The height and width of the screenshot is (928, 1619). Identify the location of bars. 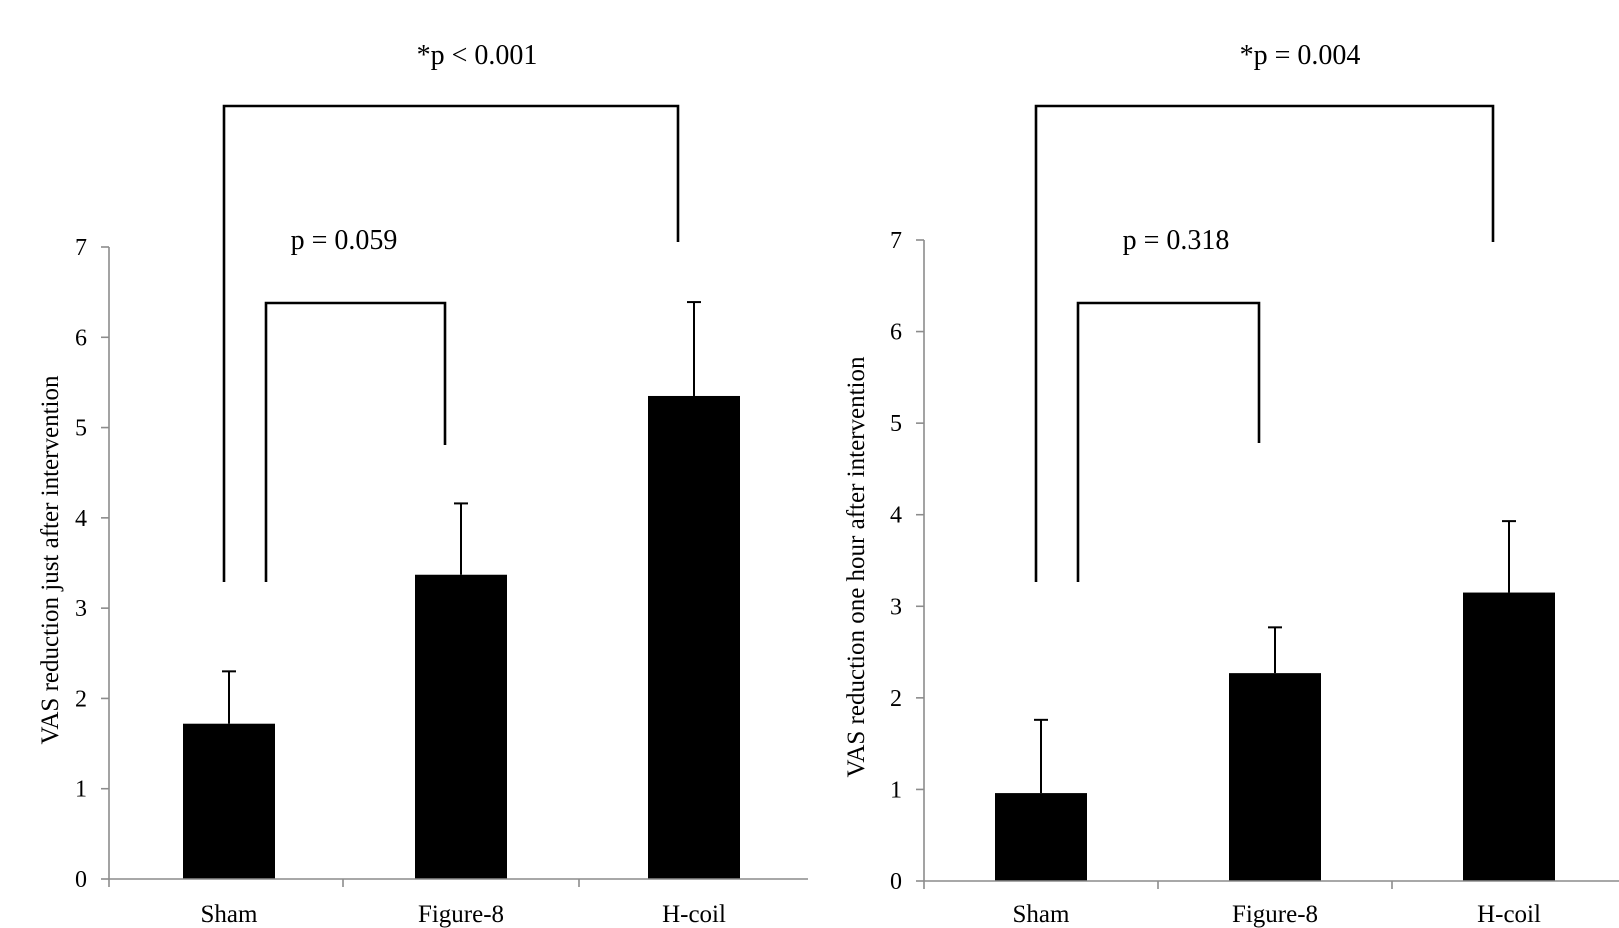
(1275, 736).